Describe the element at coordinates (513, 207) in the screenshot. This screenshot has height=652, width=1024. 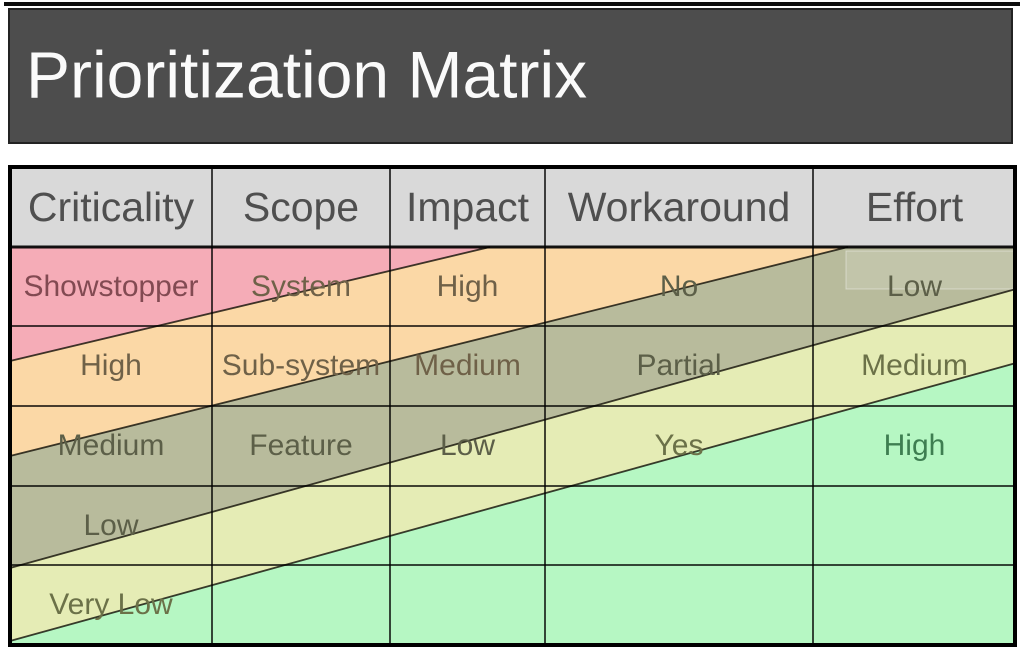
I see `header-row-background` at that location.